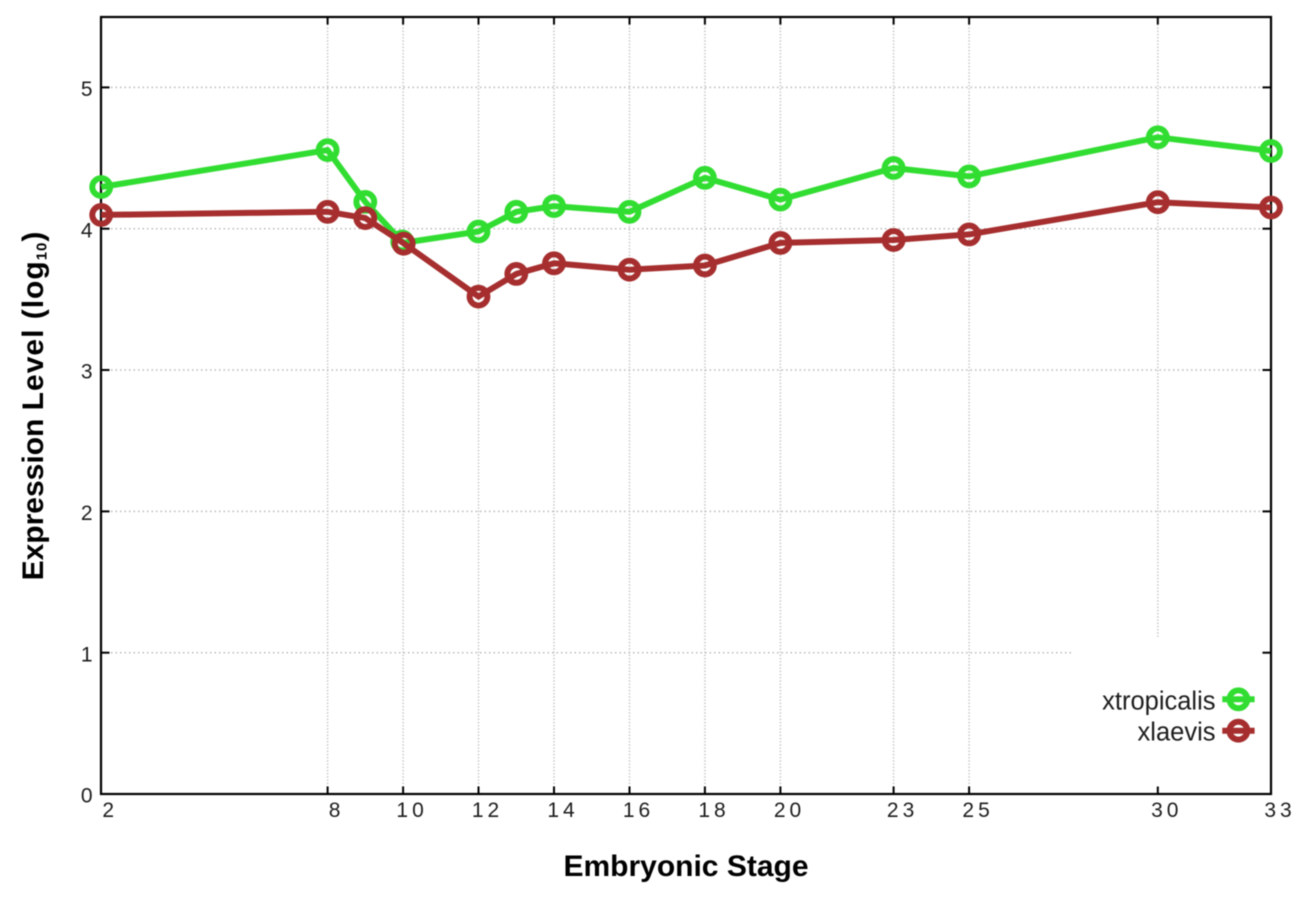 The width and height of the screenshot is (1296, 907). I want to click on svg-text: 5, so click(87, 89).